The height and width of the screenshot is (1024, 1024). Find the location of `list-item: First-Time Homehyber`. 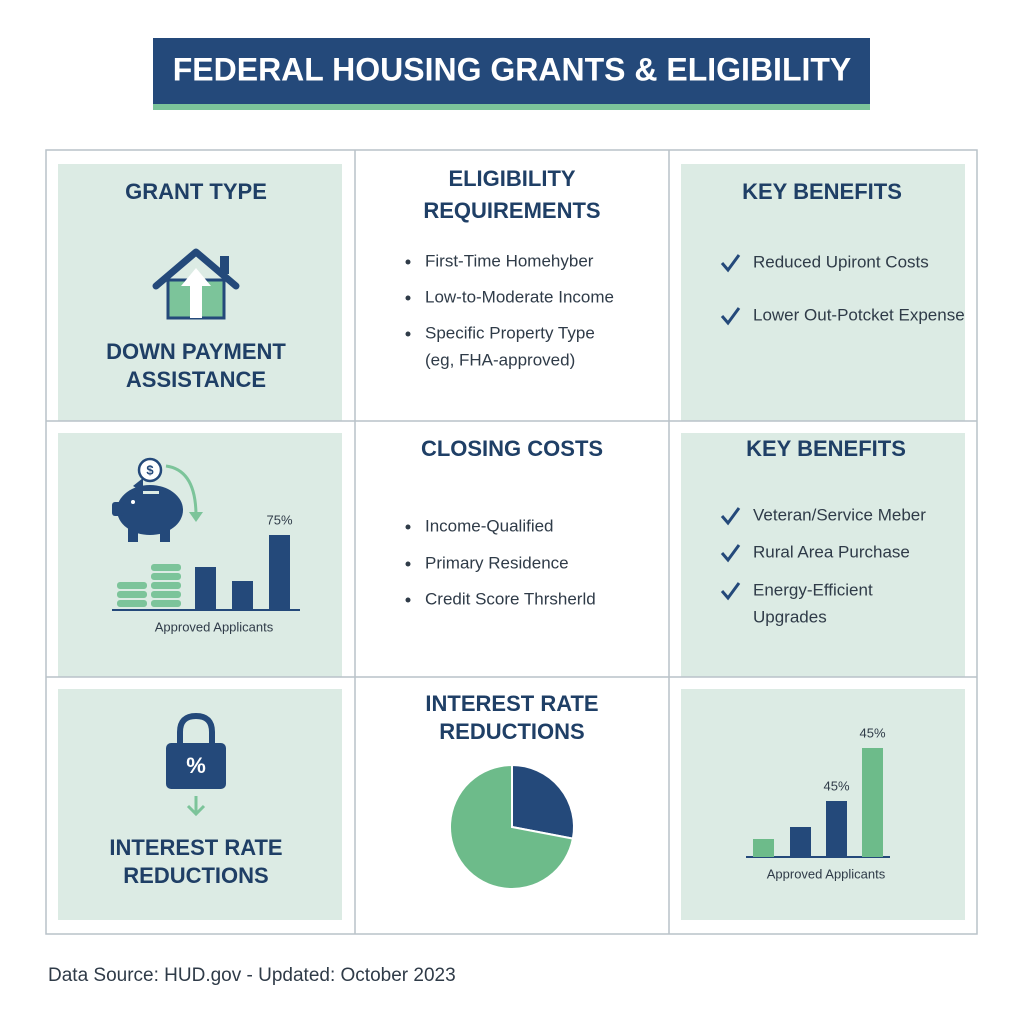

list-item: First-Time Homehyber is located at coordinates (509, 260).